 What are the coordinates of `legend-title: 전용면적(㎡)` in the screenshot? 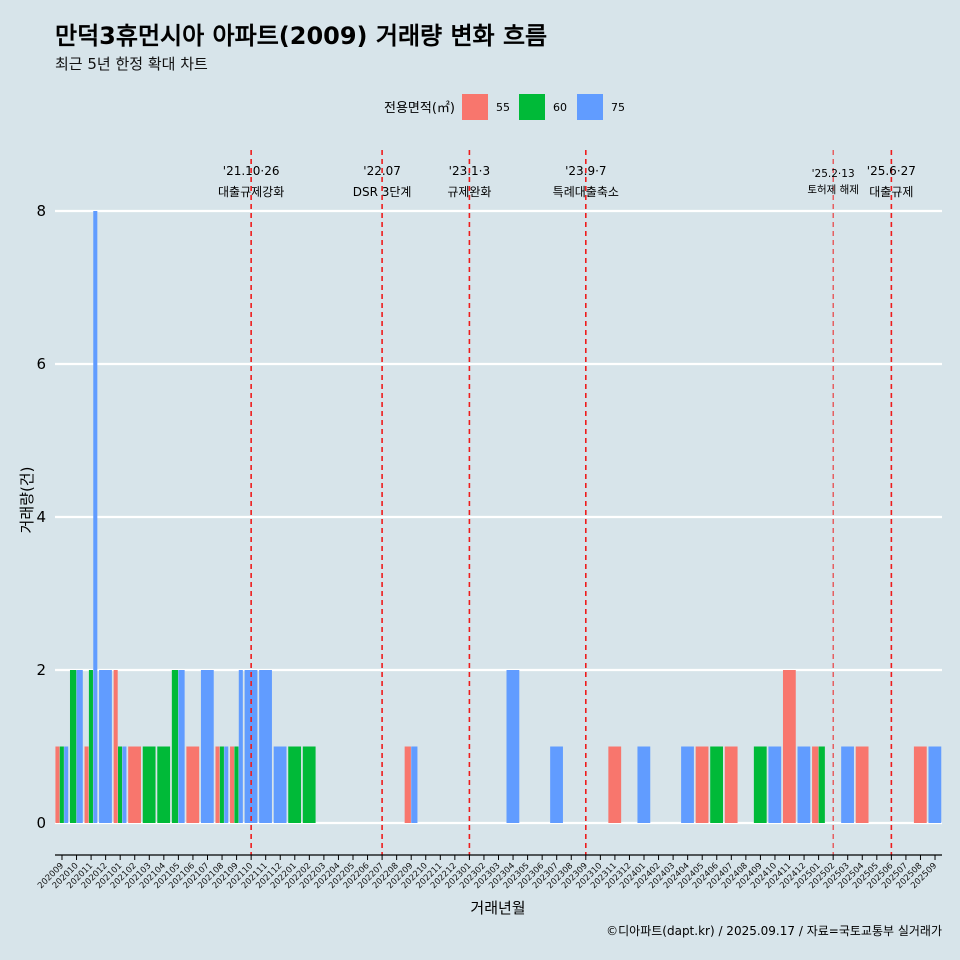 It's located at (419, 108).